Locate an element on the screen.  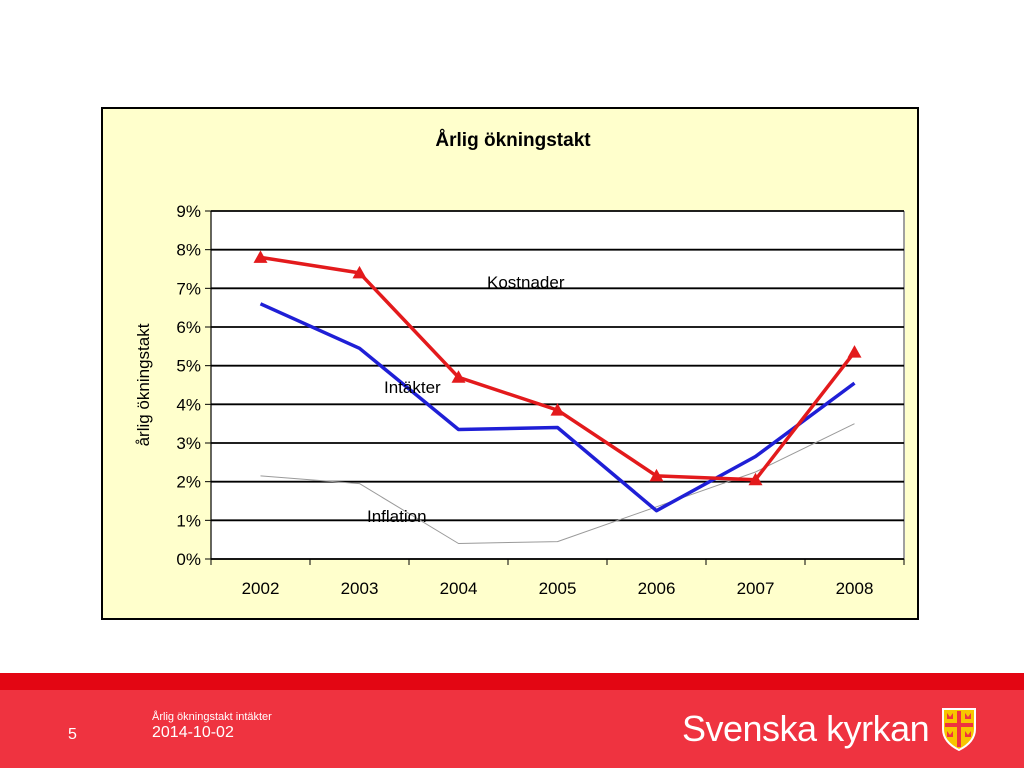
brand-name: Svenska kyrkan is located at coordinates (806, 728).